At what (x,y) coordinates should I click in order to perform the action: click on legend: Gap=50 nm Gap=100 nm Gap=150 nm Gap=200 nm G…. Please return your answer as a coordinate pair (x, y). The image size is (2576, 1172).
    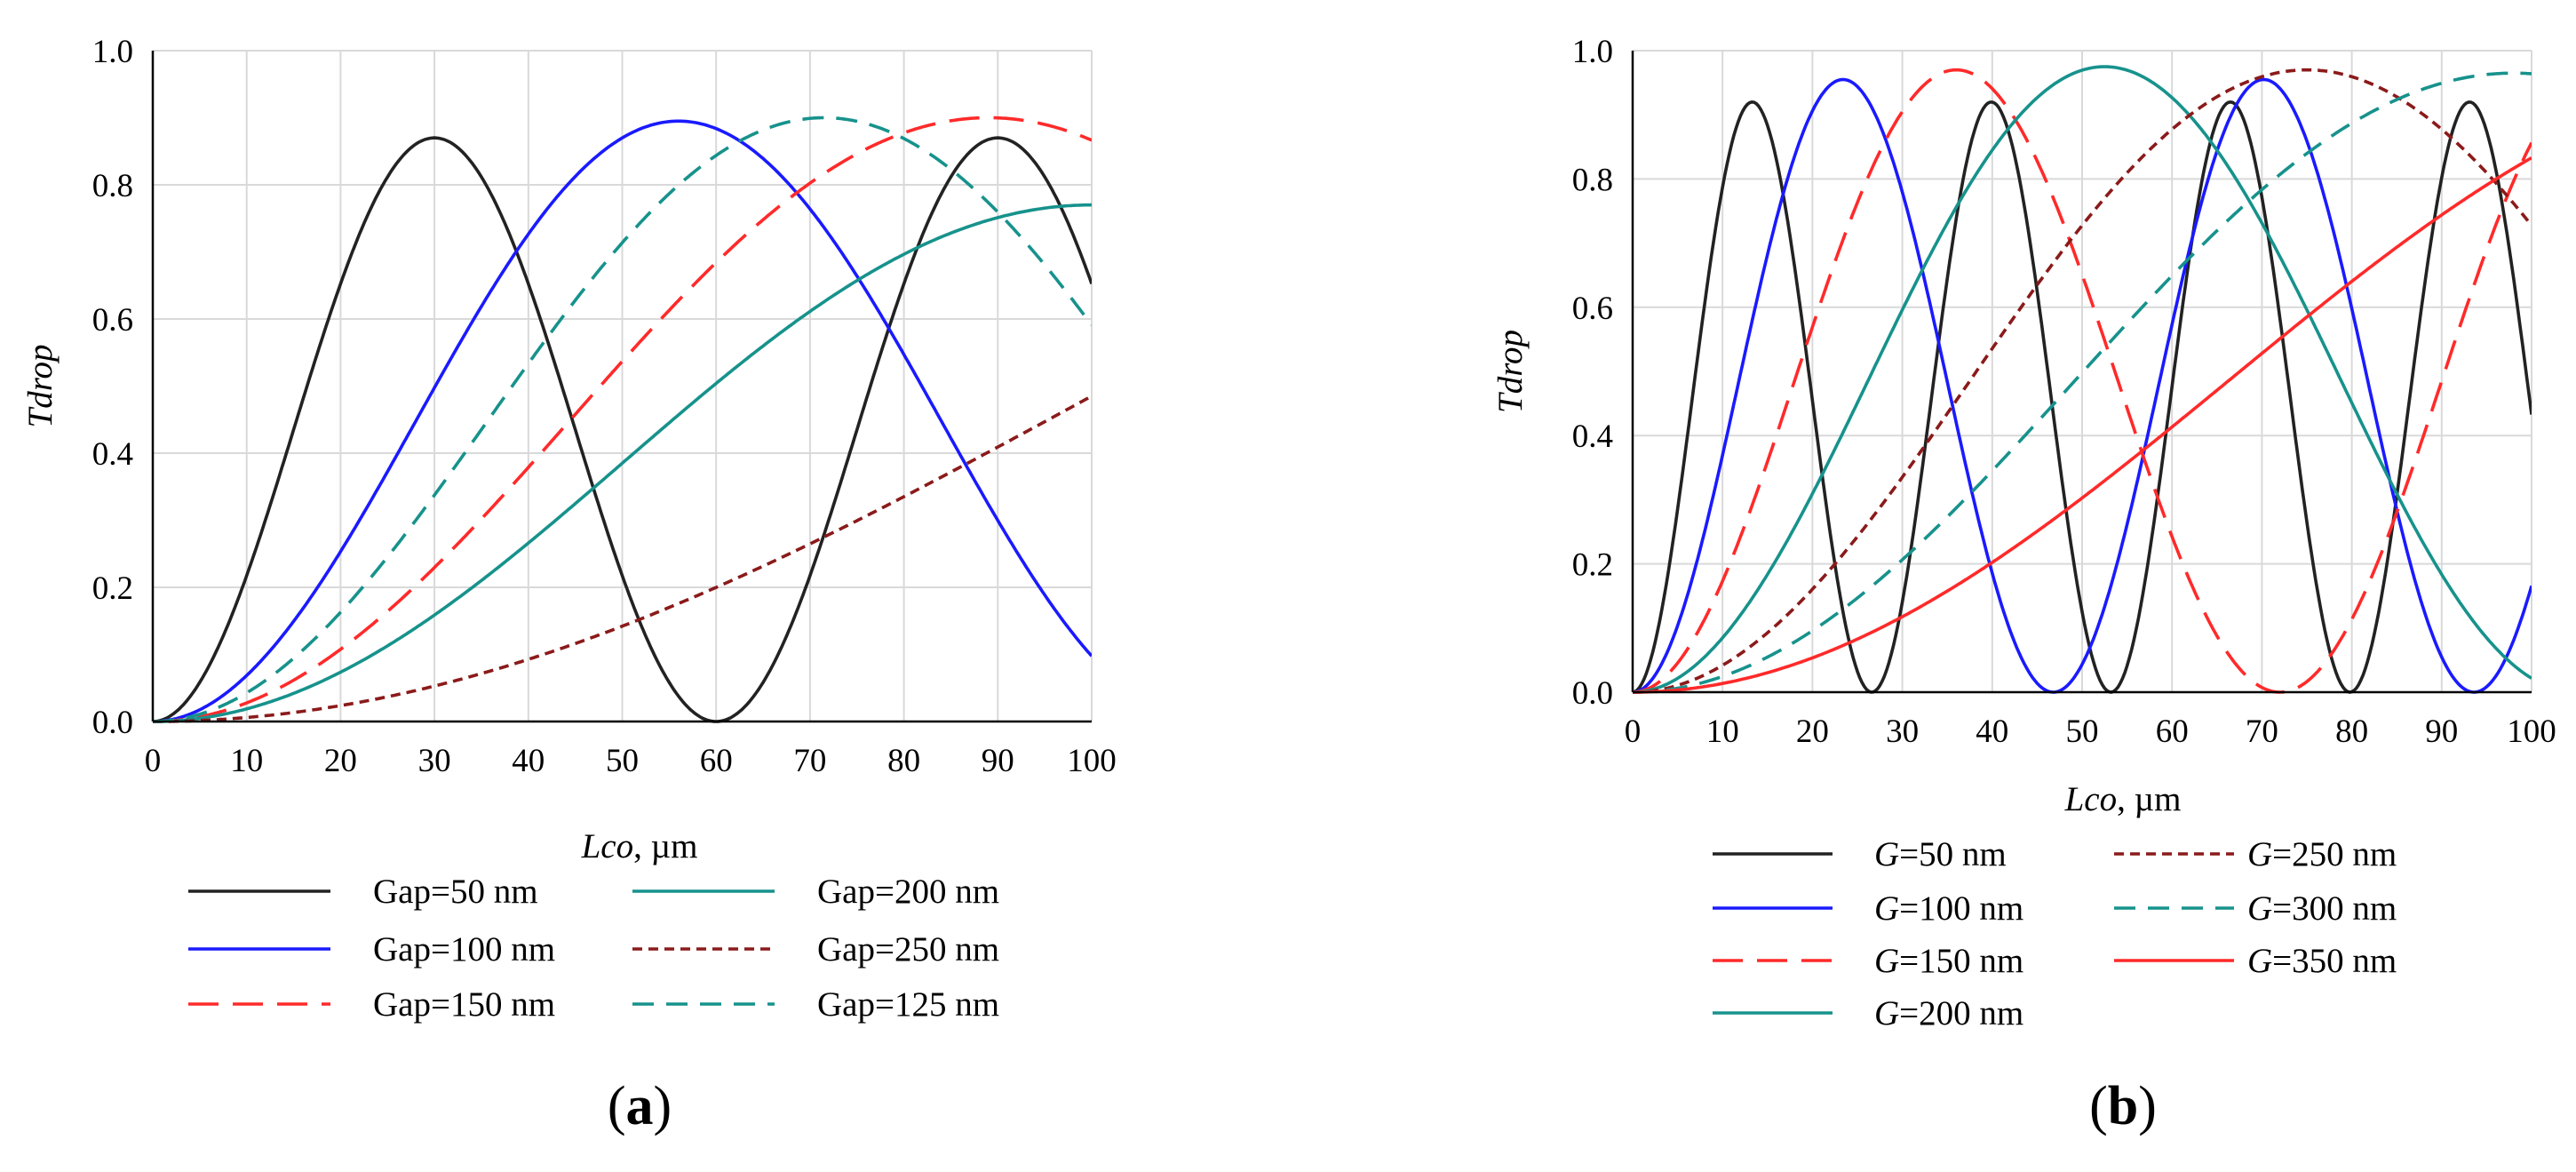
    Looking at the image, I should click on (593, 948).